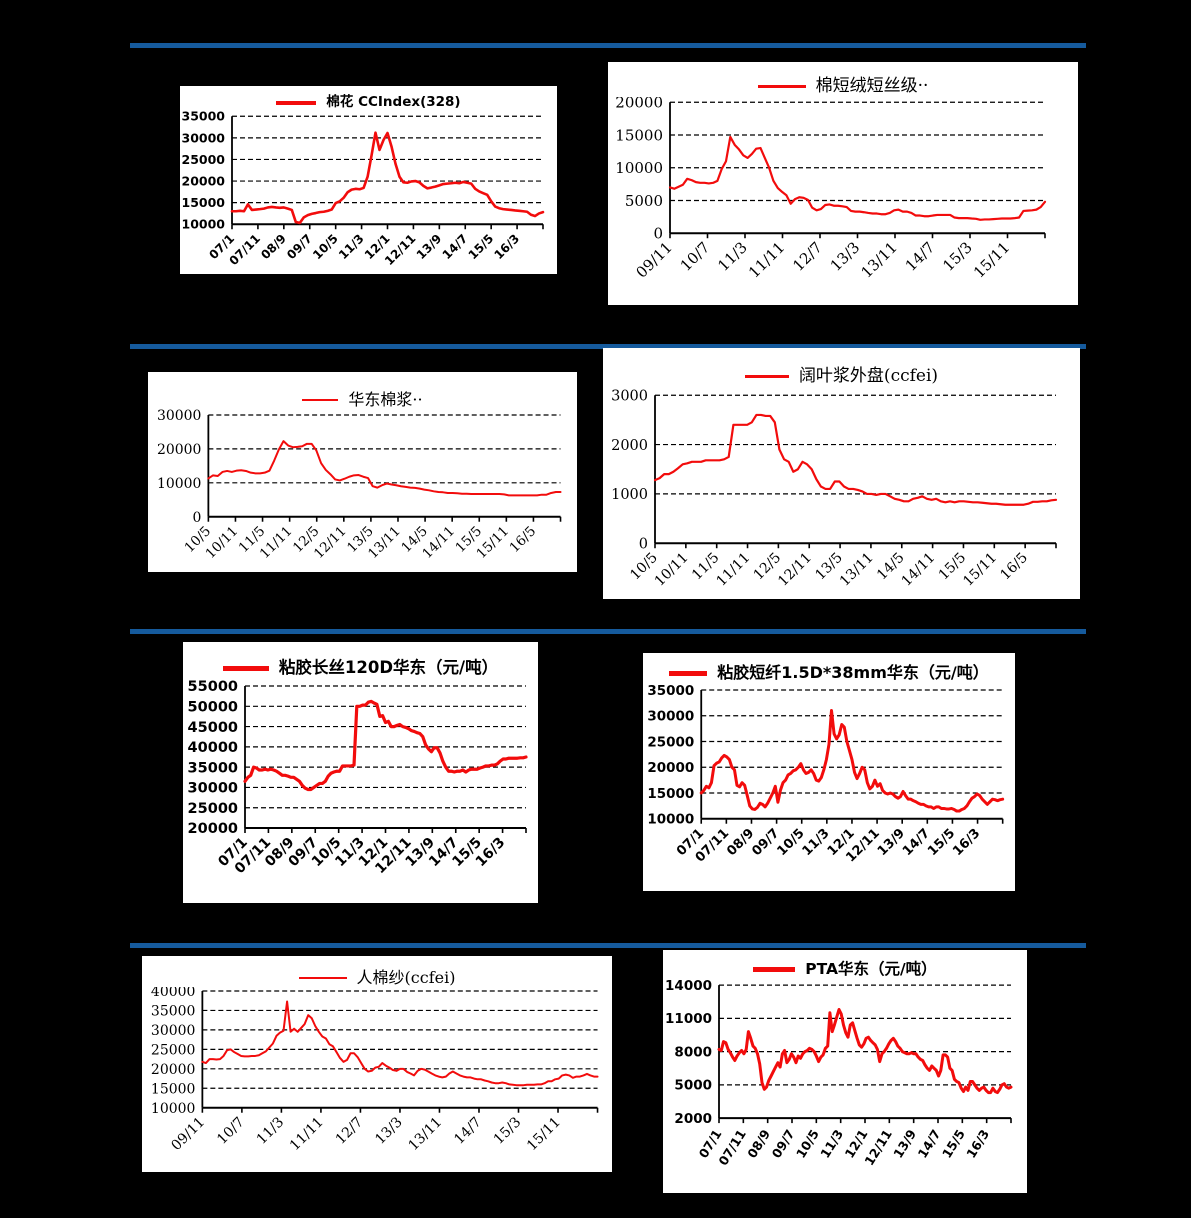 Image resolution: width=1191 pixels, height=1218 pixels. What do you see at coordinates (919, 569) in the screenshot?
I see `svg-text: 14/11` at bounding box center [919, 569].